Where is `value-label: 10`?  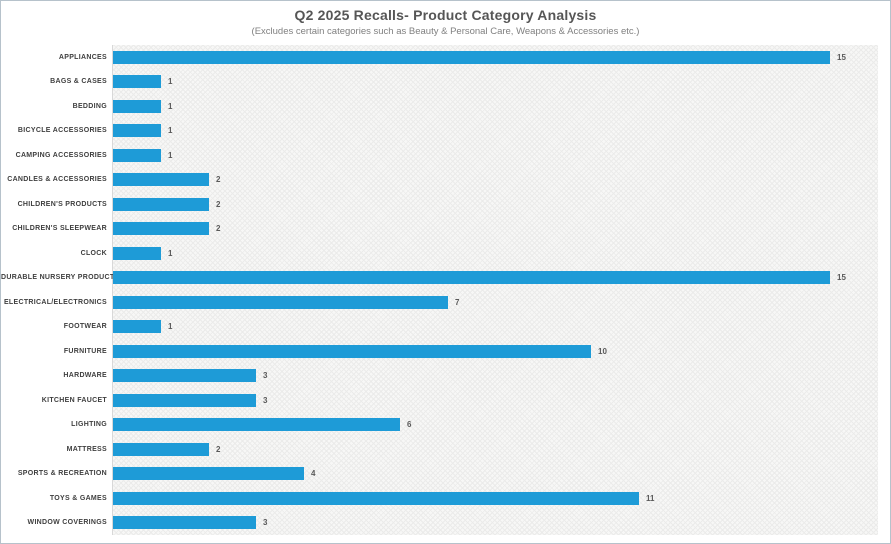 value-label: 10 is located at coordinates (602, 351).